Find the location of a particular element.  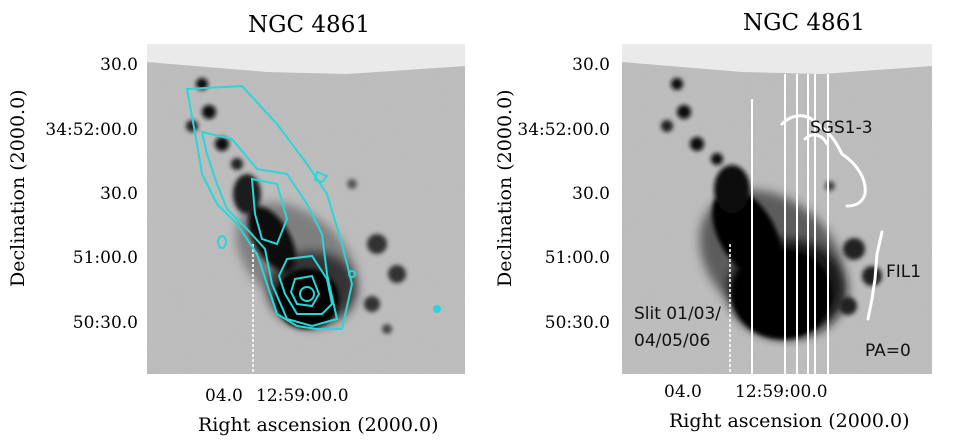

right-xtick: 12:59:00.0 is located at coordinates (781, 392).